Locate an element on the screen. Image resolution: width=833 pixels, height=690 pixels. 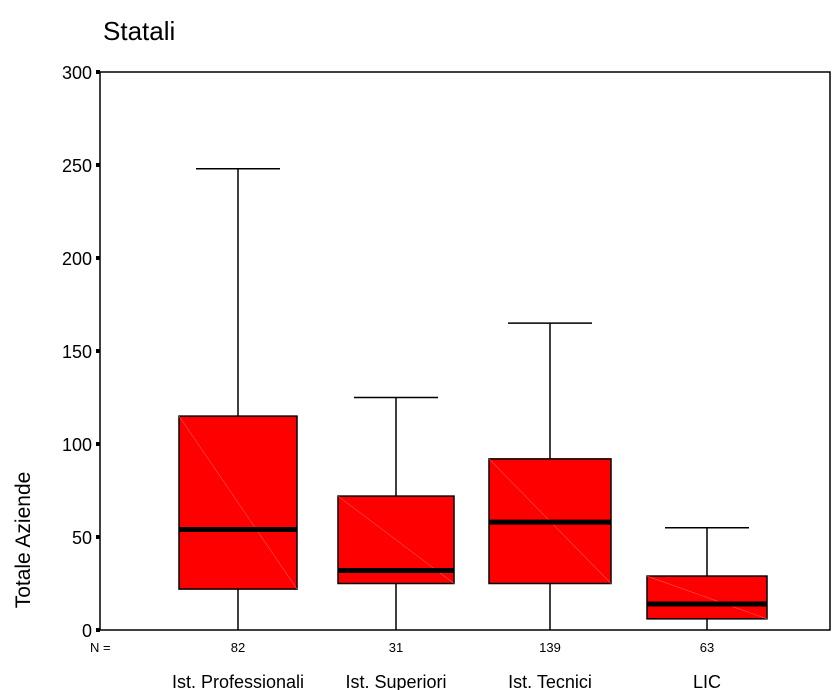
n-count-label: 82 is located at coordinates (238, 647).